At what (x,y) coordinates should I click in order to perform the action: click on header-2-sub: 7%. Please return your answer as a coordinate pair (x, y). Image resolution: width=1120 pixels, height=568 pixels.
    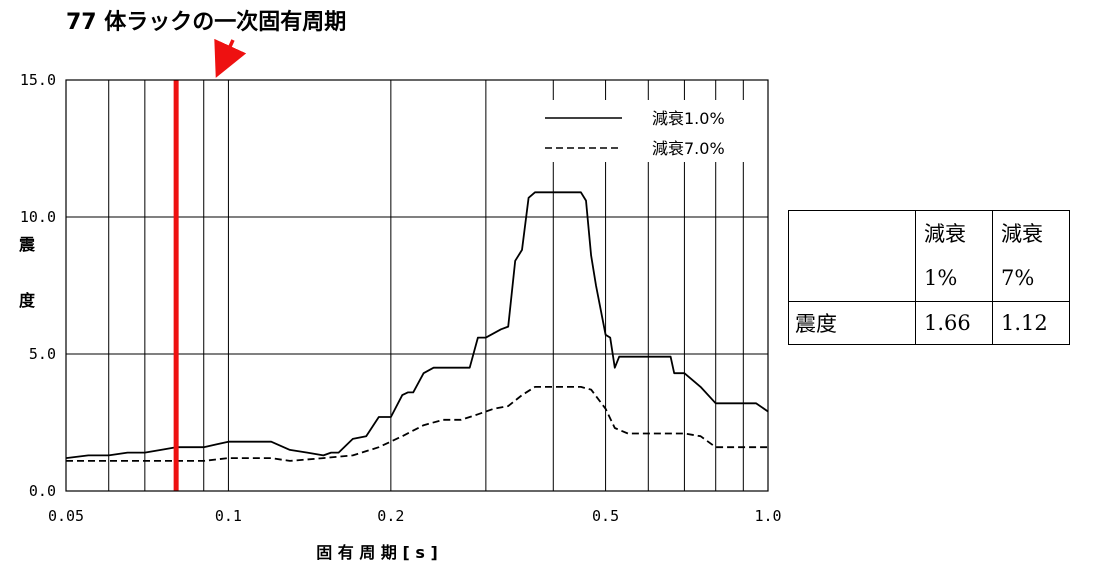
    Looking at the image, I should click on (1018, 278).